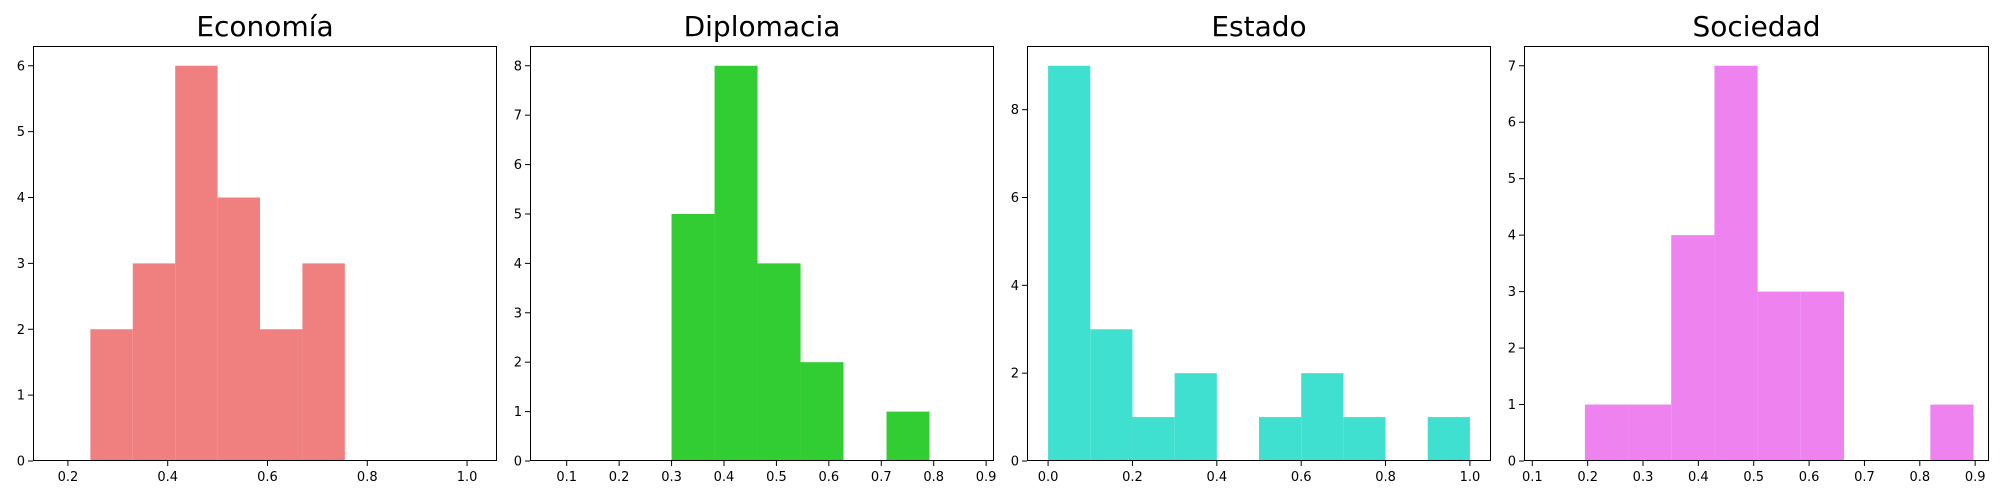  Describe the element at coordinates (1048, 477) in the screenshot. I see `x-tick-label: 0.0` at that location.